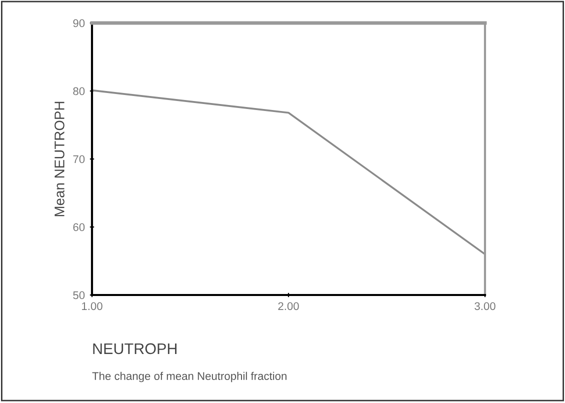 The height and width of the screenshot is (403, 565). I want to click on y-tick-label: 90, so click(79, 23).